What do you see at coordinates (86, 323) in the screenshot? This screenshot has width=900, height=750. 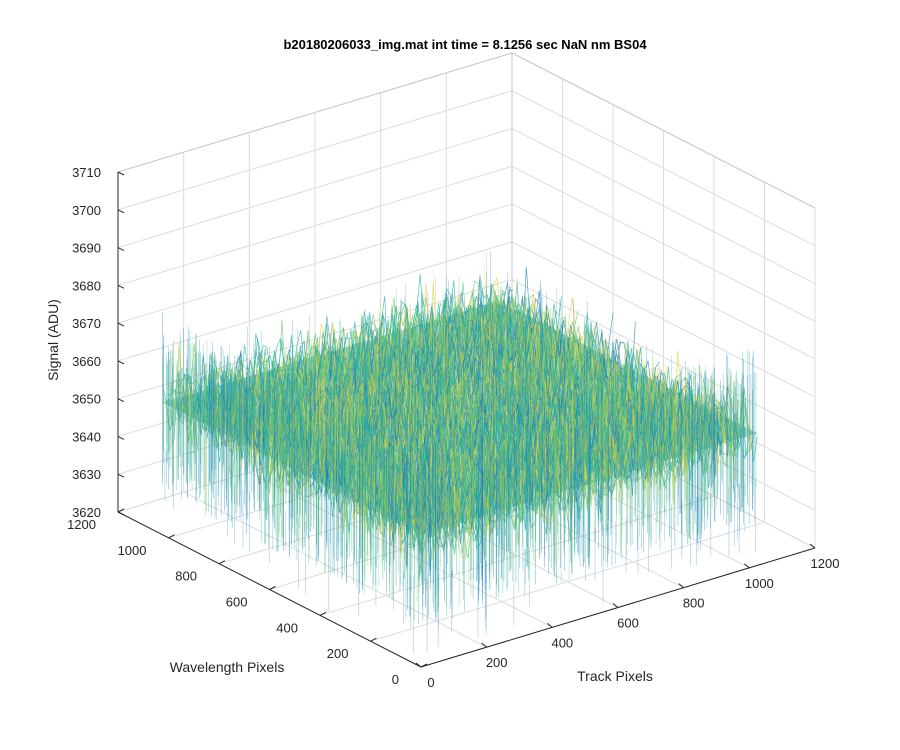 I see `z-tick-label: 3670` at bounding box center [86, 323].